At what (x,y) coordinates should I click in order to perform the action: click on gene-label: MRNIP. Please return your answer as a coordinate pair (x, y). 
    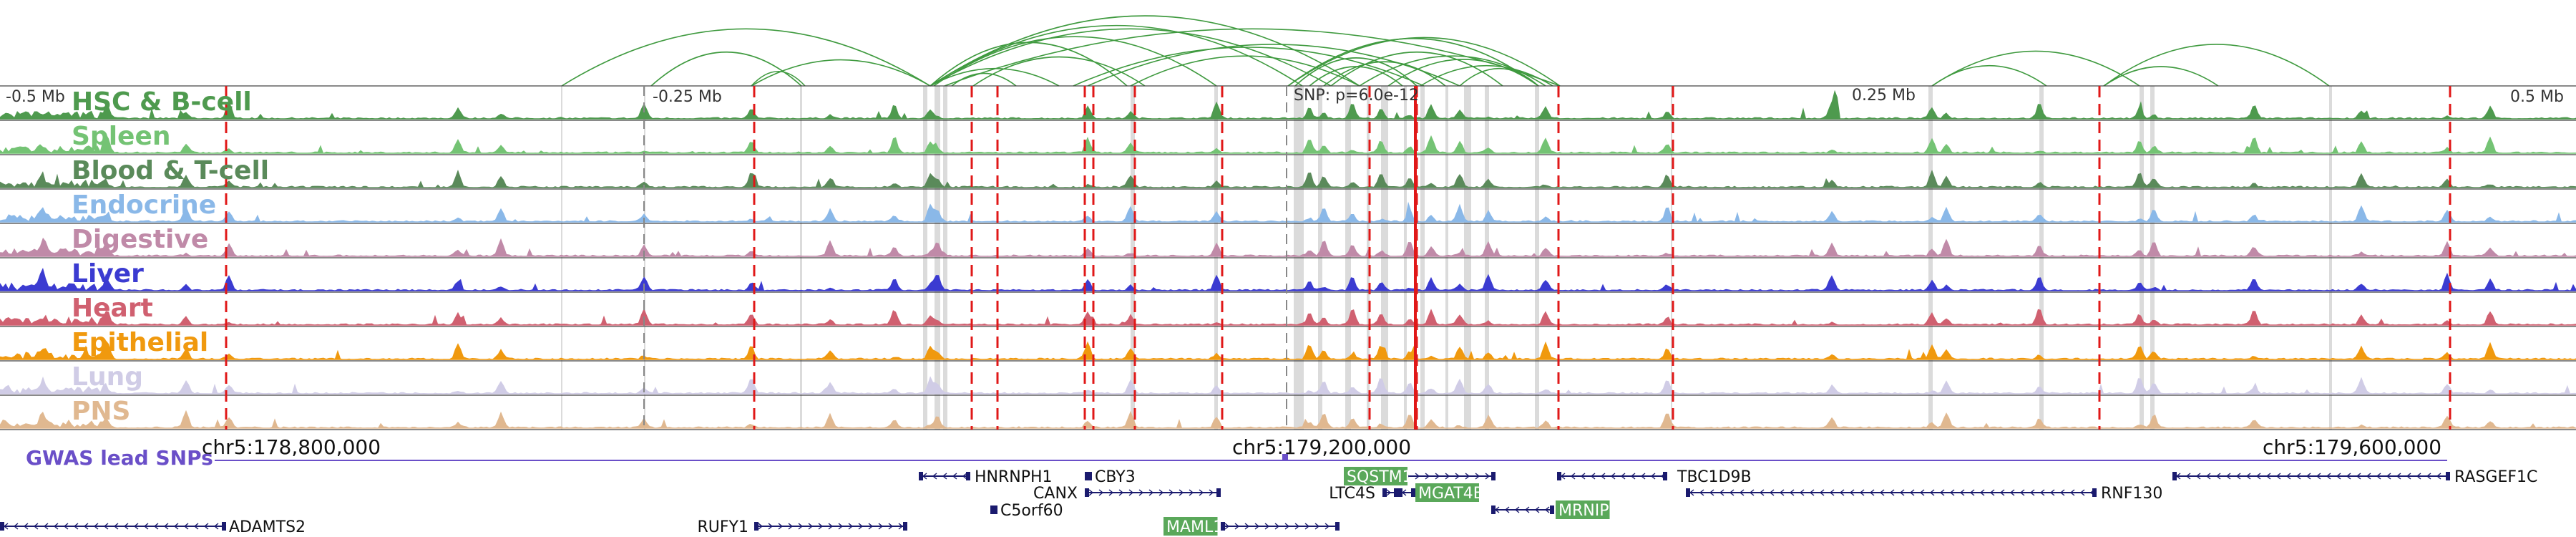
    Looking at the image, I should click on (1584, 511).